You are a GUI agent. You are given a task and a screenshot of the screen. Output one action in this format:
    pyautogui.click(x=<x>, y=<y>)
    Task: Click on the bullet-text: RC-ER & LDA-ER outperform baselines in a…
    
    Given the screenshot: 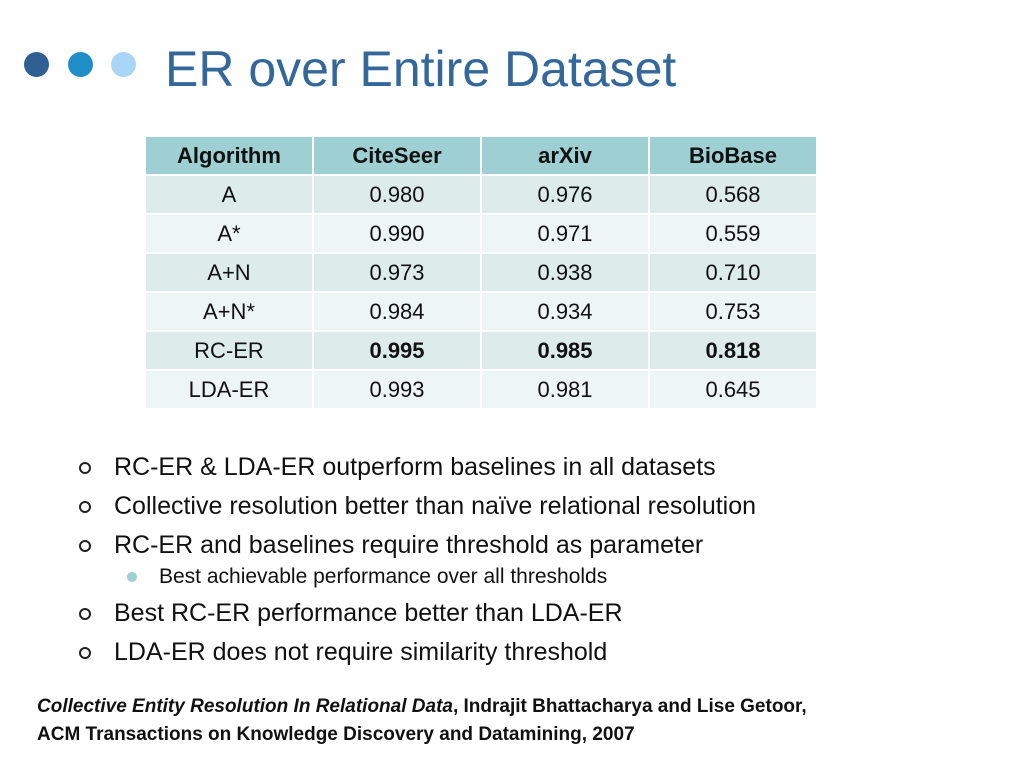 What is the action you would take?
    pyautogui.click(x=415, y=467)
    